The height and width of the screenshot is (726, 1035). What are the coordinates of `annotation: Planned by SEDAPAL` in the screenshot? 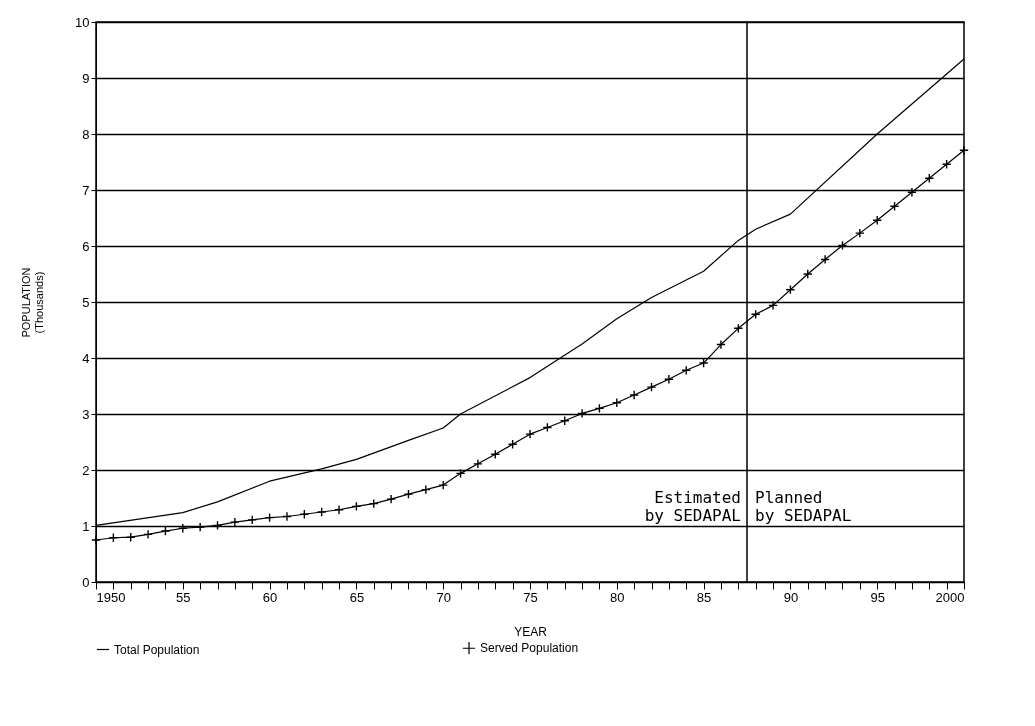 It's located at (803, 506).